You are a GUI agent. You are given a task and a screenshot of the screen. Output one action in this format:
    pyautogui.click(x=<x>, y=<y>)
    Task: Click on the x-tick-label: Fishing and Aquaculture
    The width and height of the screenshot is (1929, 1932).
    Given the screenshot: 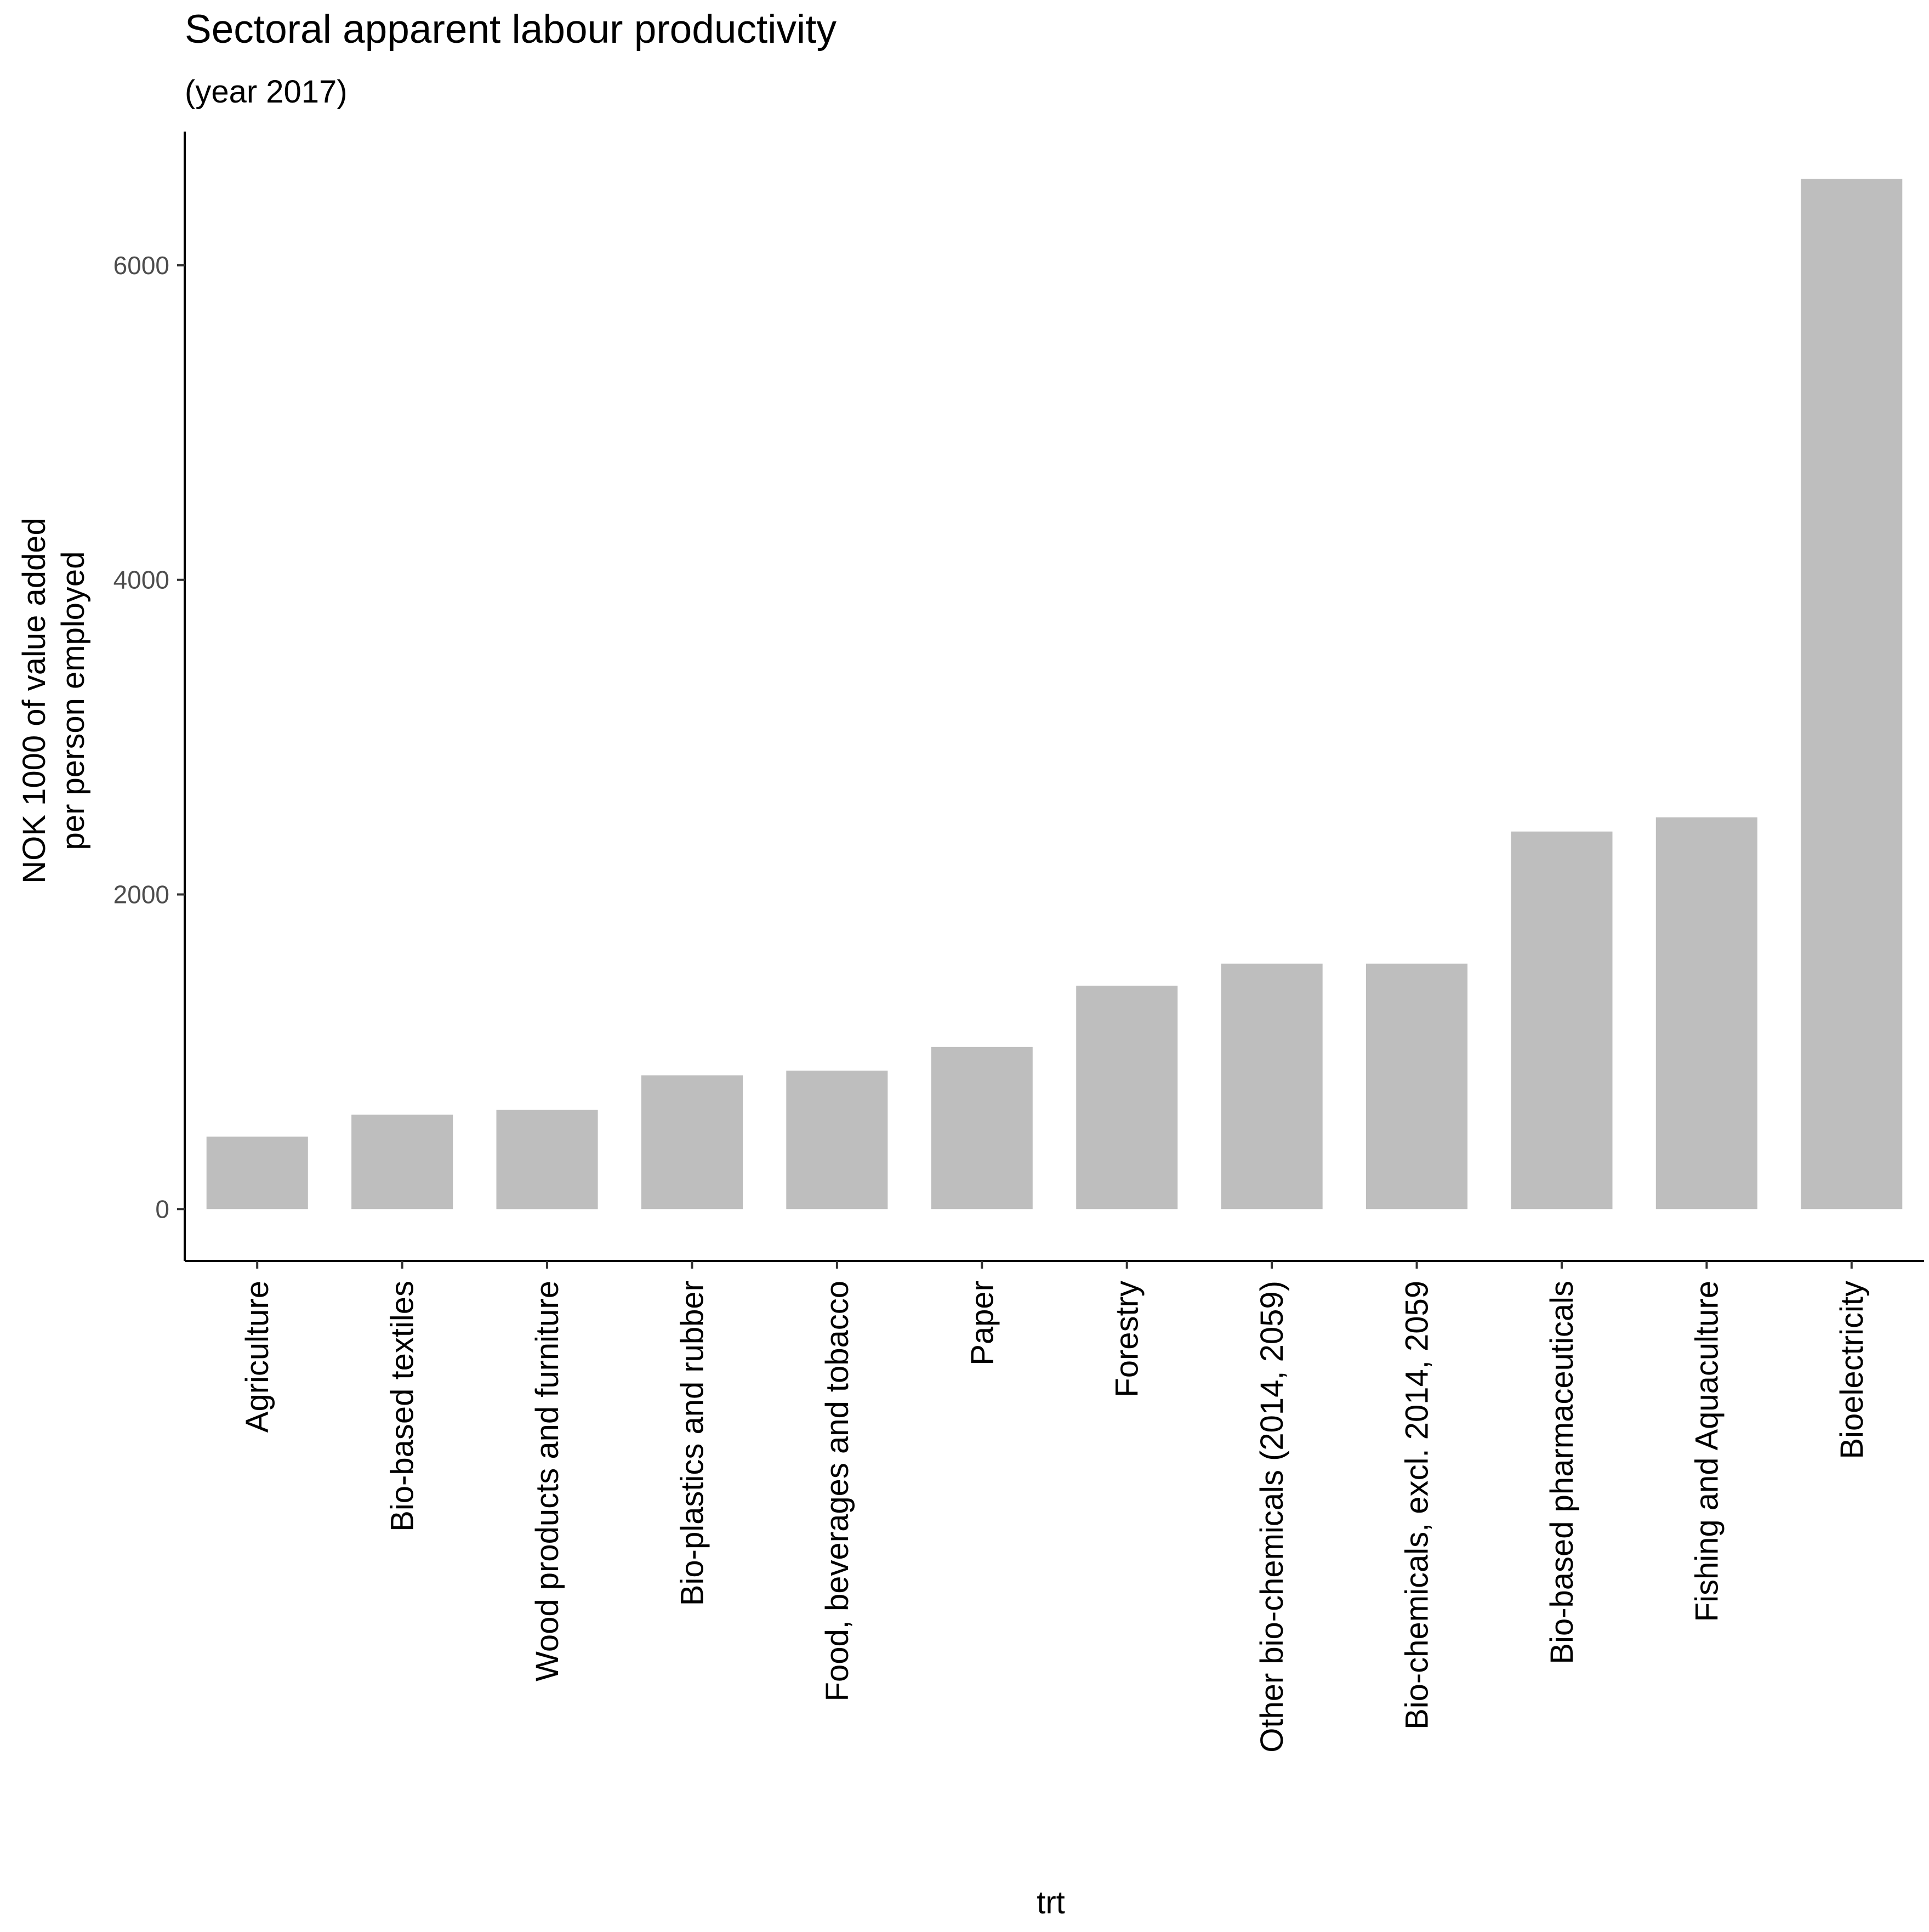 What is the action you would take?
    pyautogui.click(x=1707, y=1451)
    